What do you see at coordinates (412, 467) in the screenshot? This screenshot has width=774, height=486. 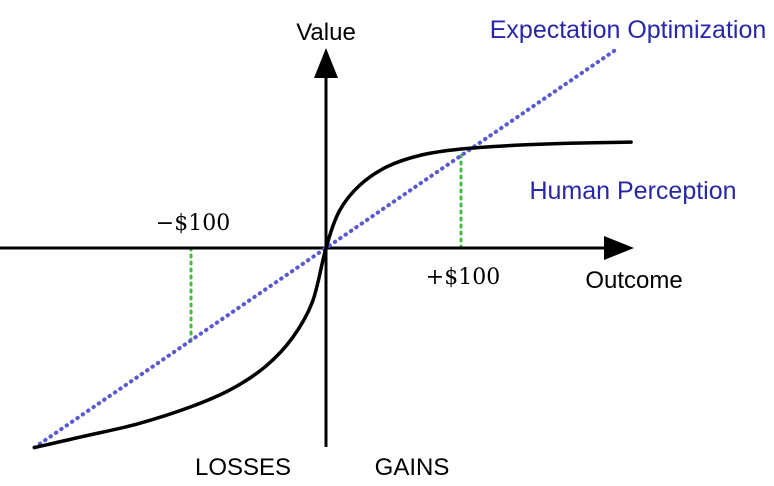 I see `region-label-gains: GAINS` at bounding box center [412, 467].